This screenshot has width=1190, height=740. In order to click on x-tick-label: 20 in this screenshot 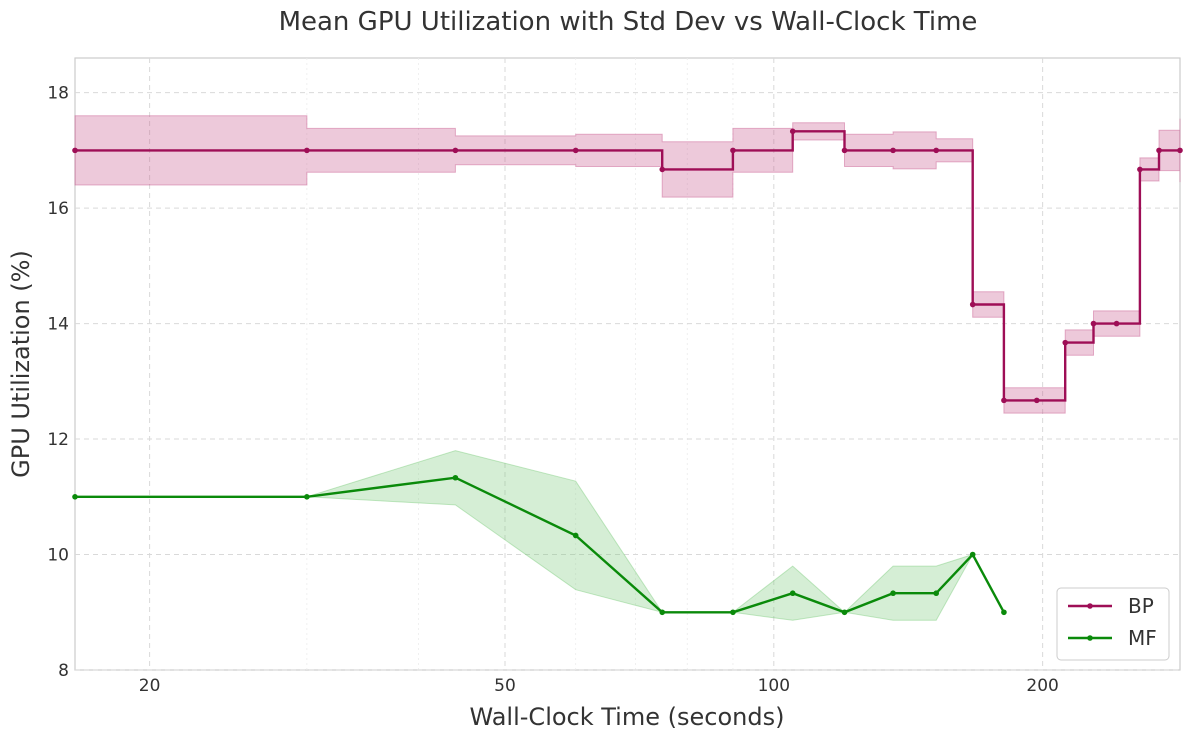, I will do `click(150, 686)`.